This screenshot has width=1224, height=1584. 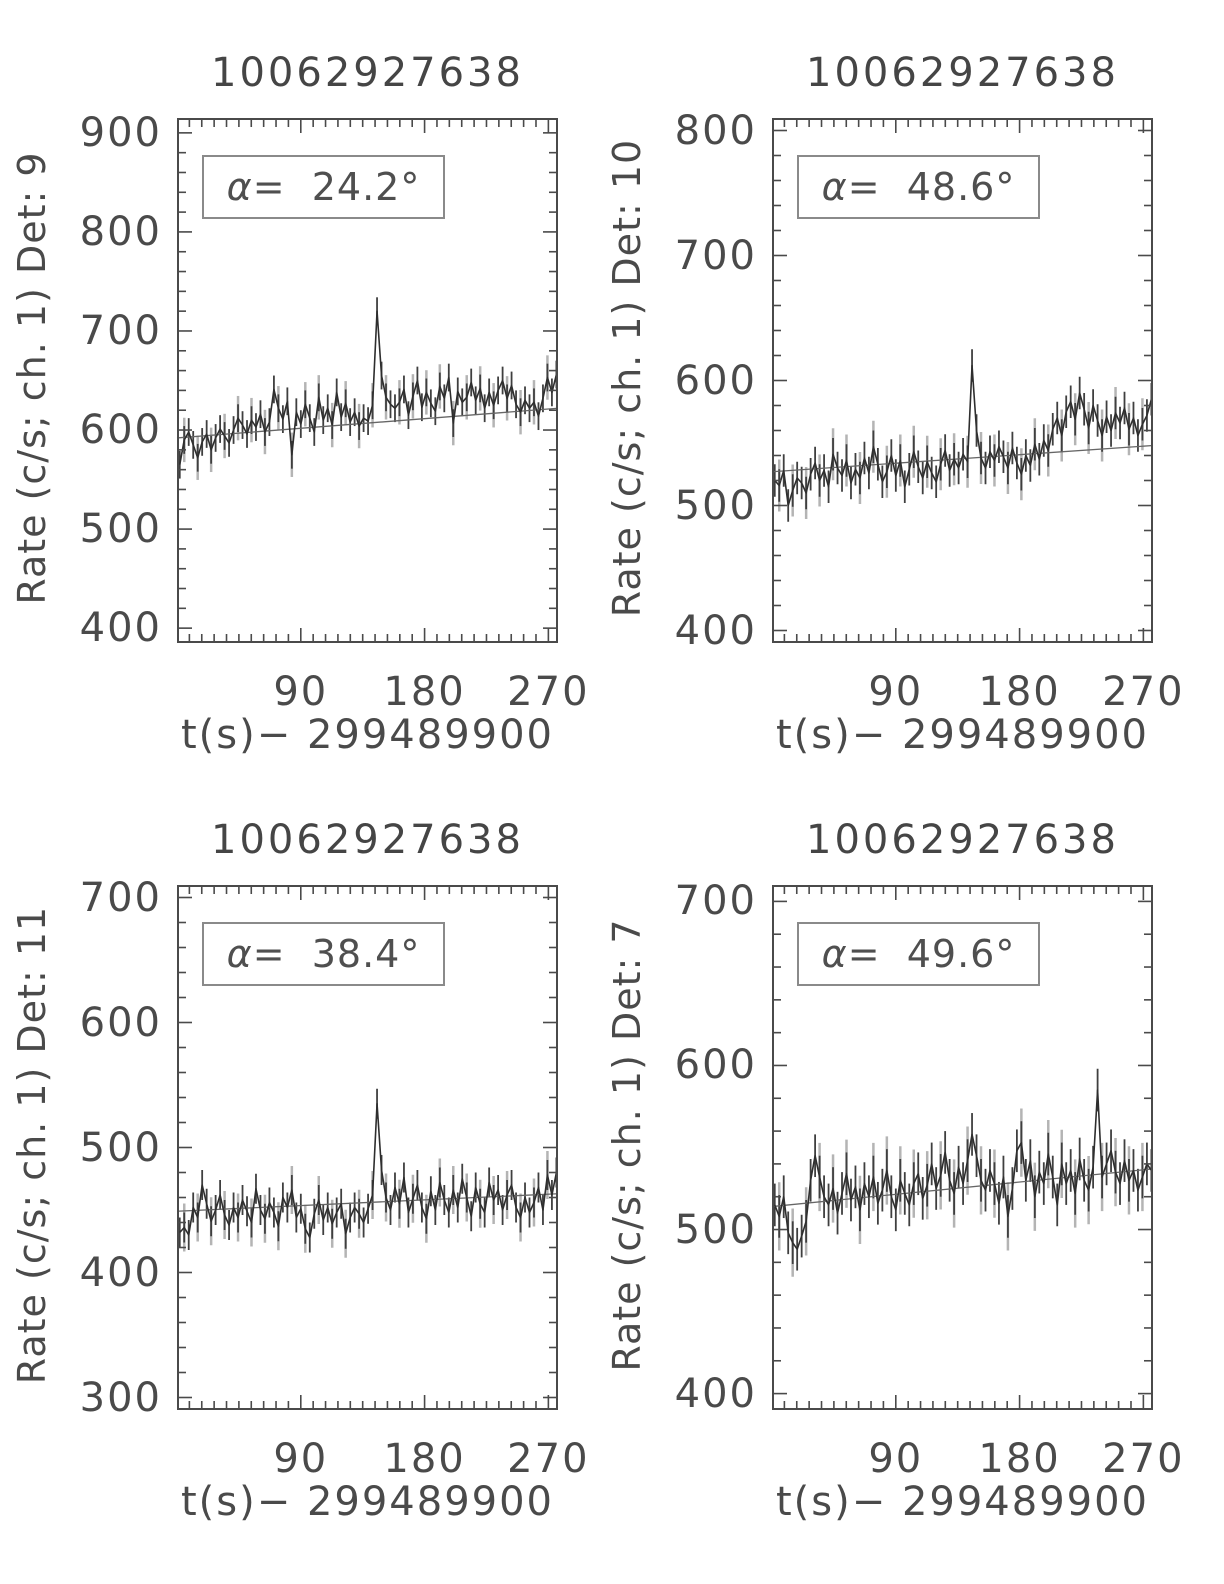 I want to click on y-axis-label-det9: Rate (c/s; ch. 1) Det: 9, so click(x=32, y=378).